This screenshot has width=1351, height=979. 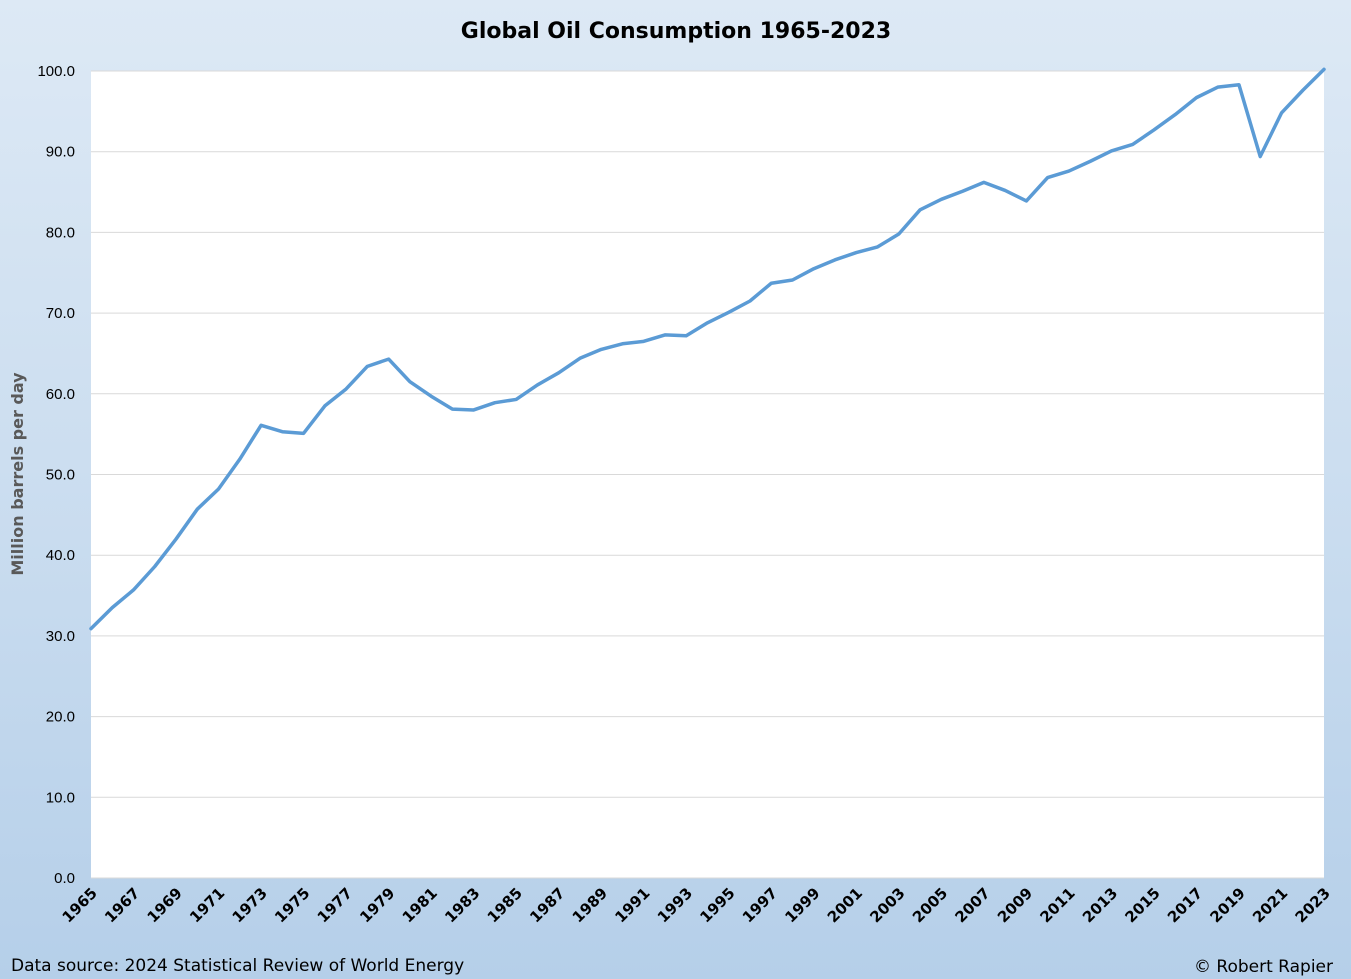 I want to click on y-tick-label: 10.0, so click(x=60, y=797).